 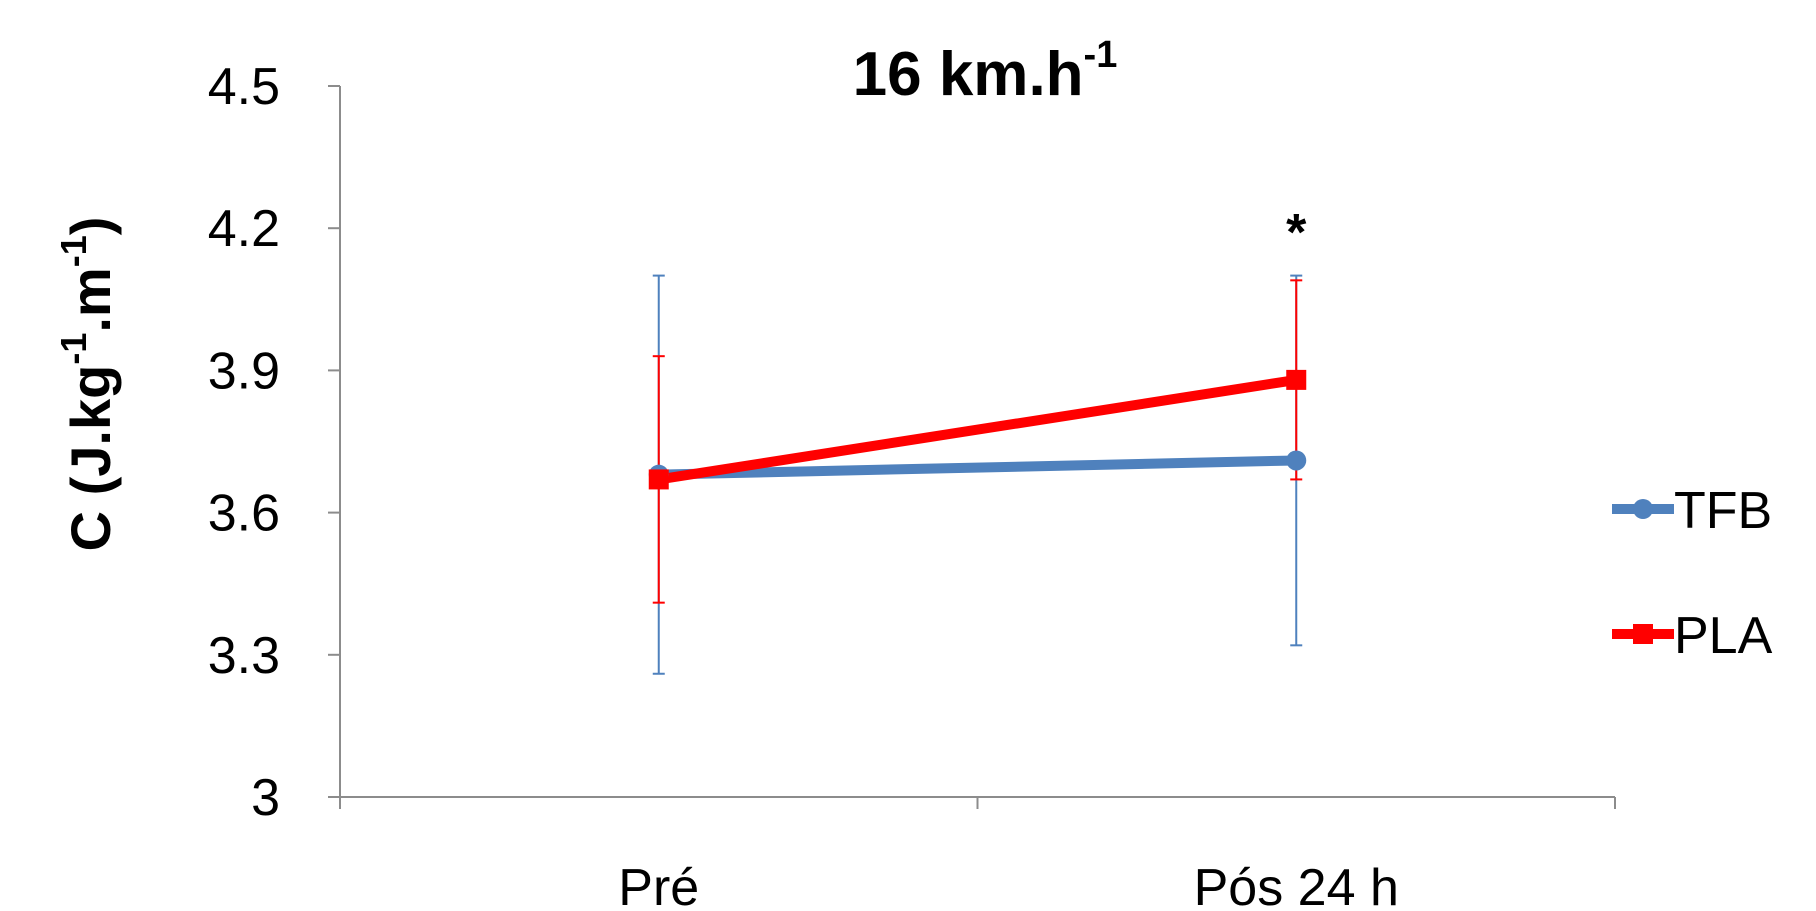 I want to click on y-tick-label: 3.3, so click(x=244, y=656).